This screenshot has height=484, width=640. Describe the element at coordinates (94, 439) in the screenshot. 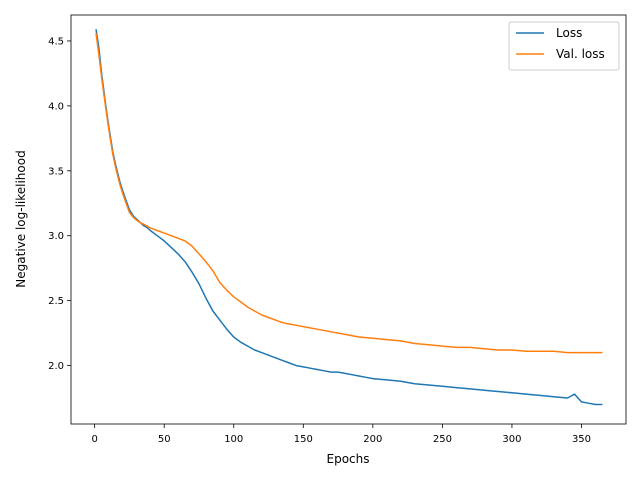

I see `x-tick-label: 0` at that location.